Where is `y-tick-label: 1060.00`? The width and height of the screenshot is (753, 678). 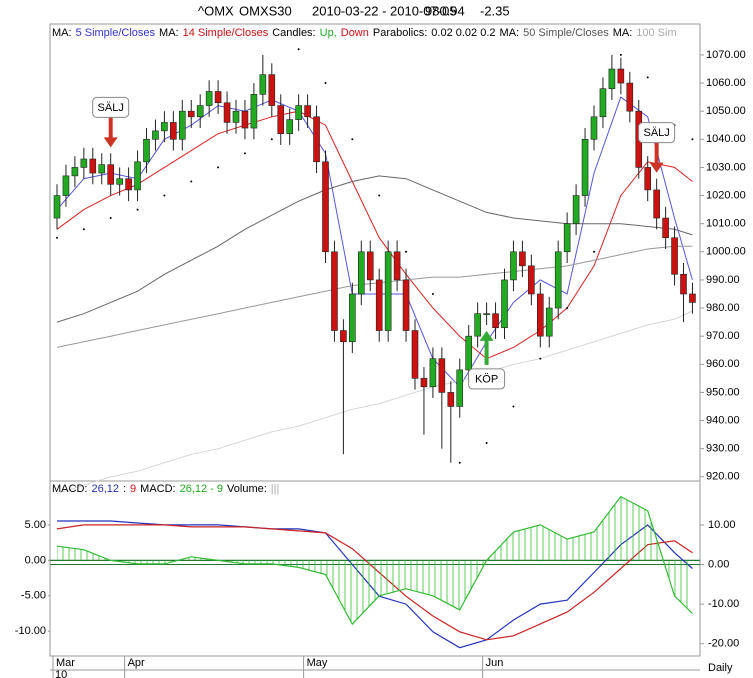 y-tick-label: 1060.00 is located at coordinates (726, 83).